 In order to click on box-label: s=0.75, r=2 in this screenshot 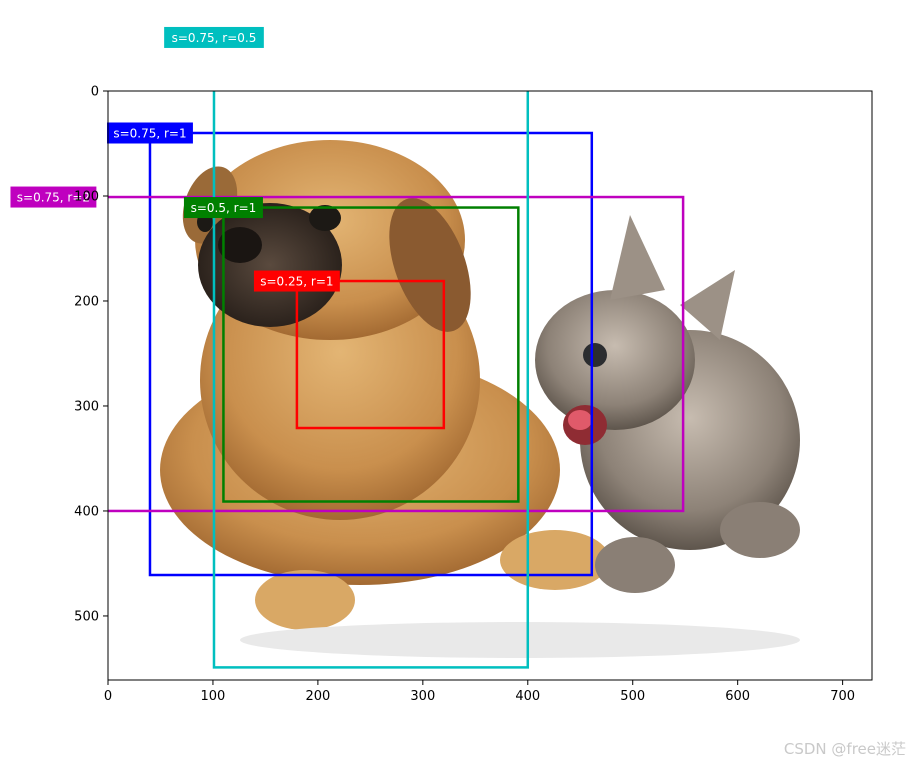, I will do `click(53, 198)`.